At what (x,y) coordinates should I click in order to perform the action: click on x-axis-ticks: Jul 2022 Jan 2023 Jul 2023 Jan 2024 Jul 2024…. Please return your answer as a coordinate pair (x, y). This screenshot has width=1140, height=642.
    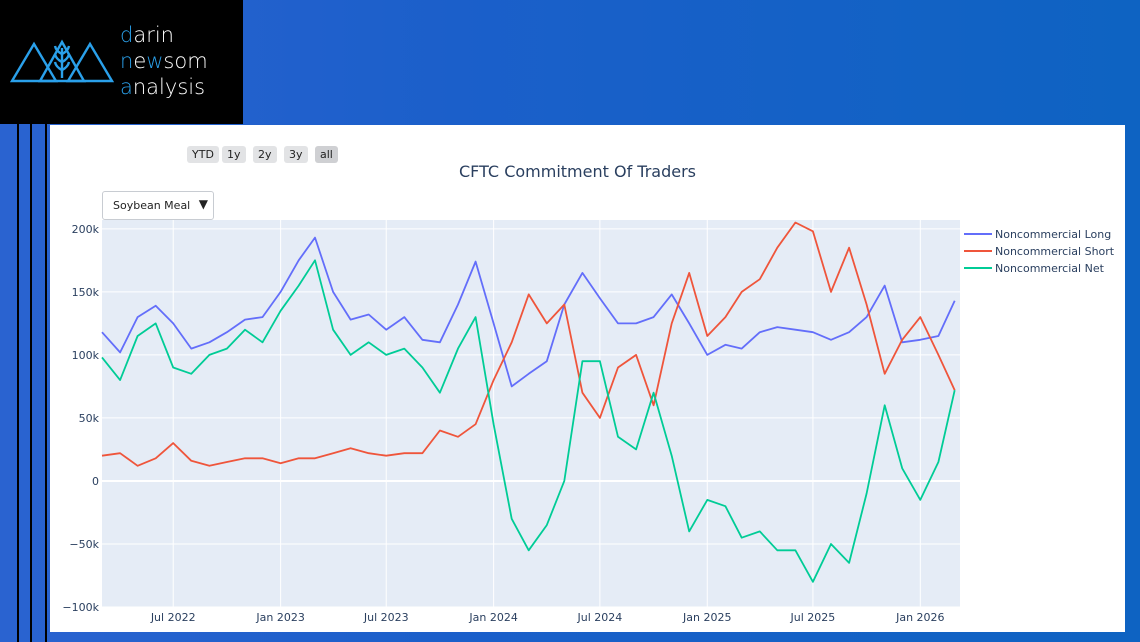
    Looking at the image, I should click on (547, 617).